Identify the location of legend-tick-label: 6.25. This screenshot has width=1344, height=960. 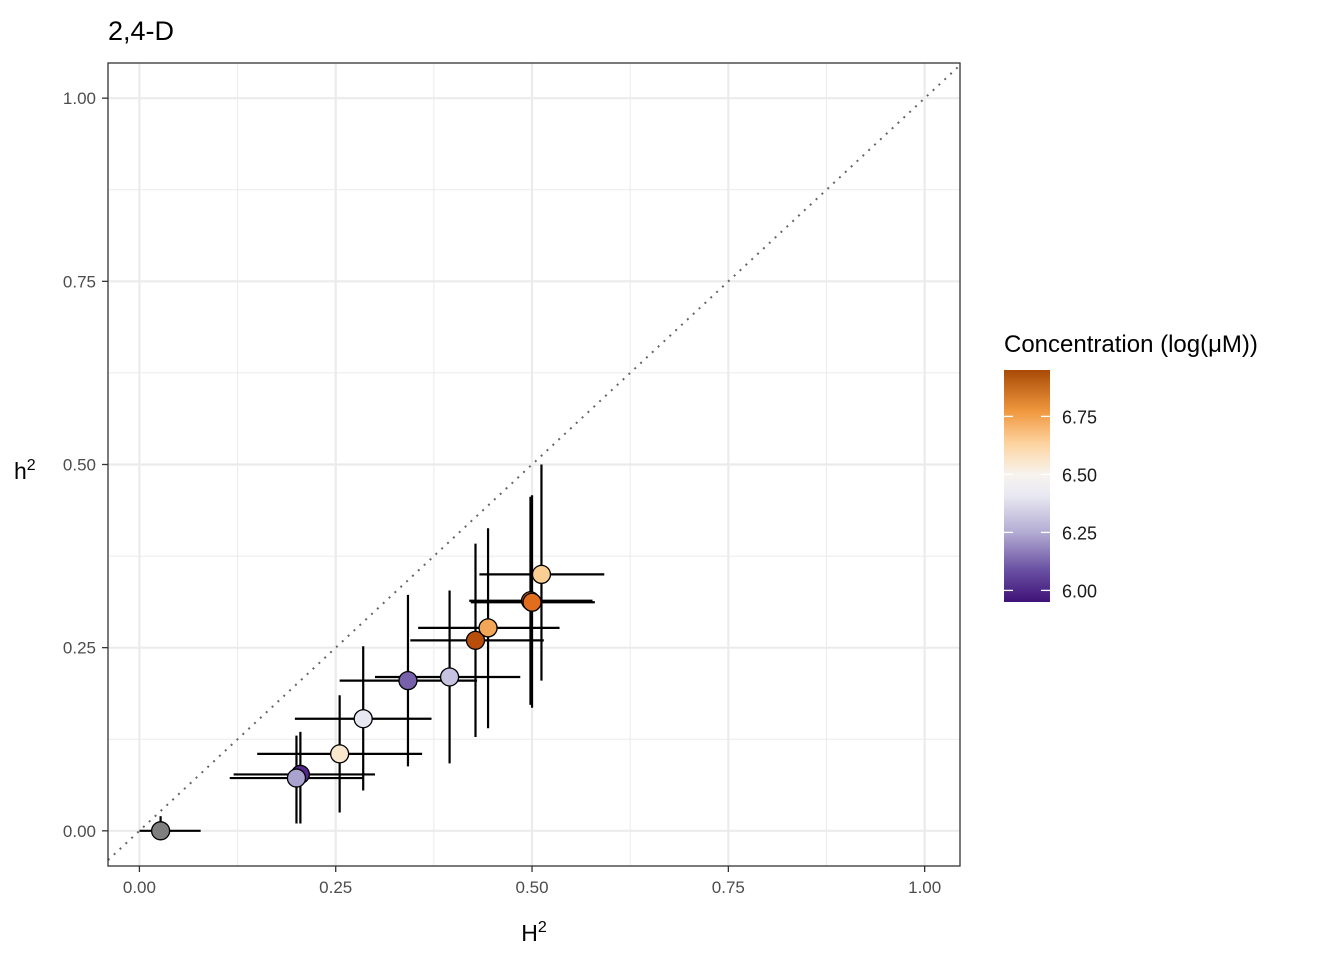
(1079, 533).